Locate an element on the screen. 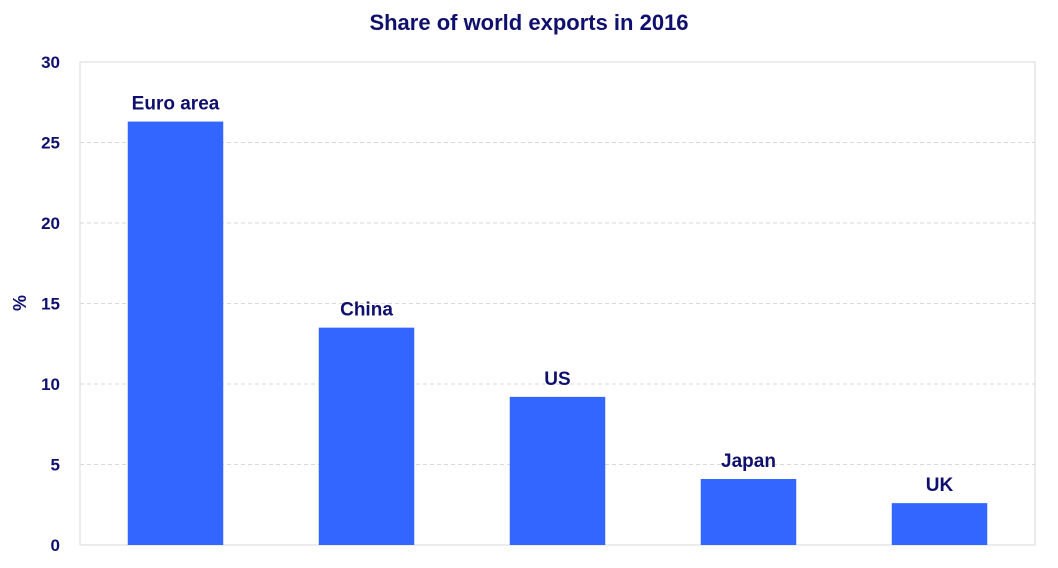  y-axis-ticks: 0 5 10 15 20 25 30 is located at coordinates (50, 304).